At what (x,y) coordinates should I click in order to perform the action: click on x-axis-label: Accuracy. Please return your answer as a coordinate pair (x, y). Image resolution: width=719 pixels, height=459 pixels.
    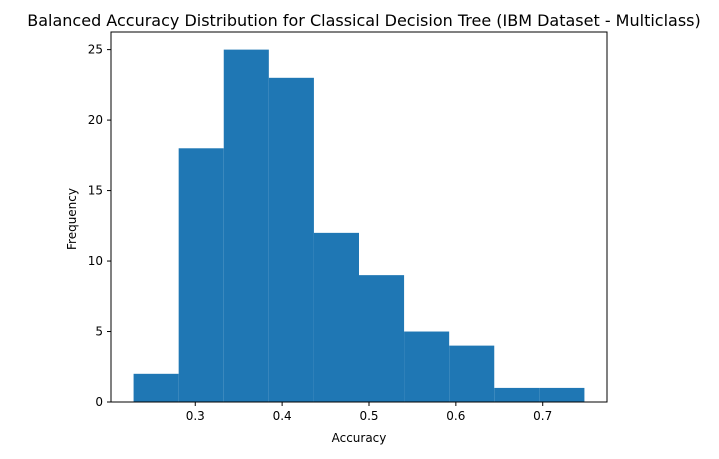
    Looking at the image, I should click on (359, 438).